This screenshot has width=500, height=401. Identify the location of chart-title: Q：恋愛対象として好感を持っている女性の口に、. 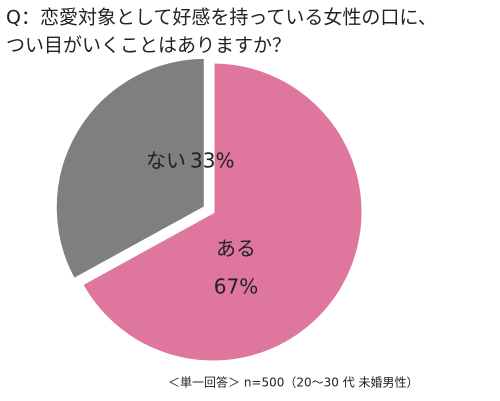
(221, 18).